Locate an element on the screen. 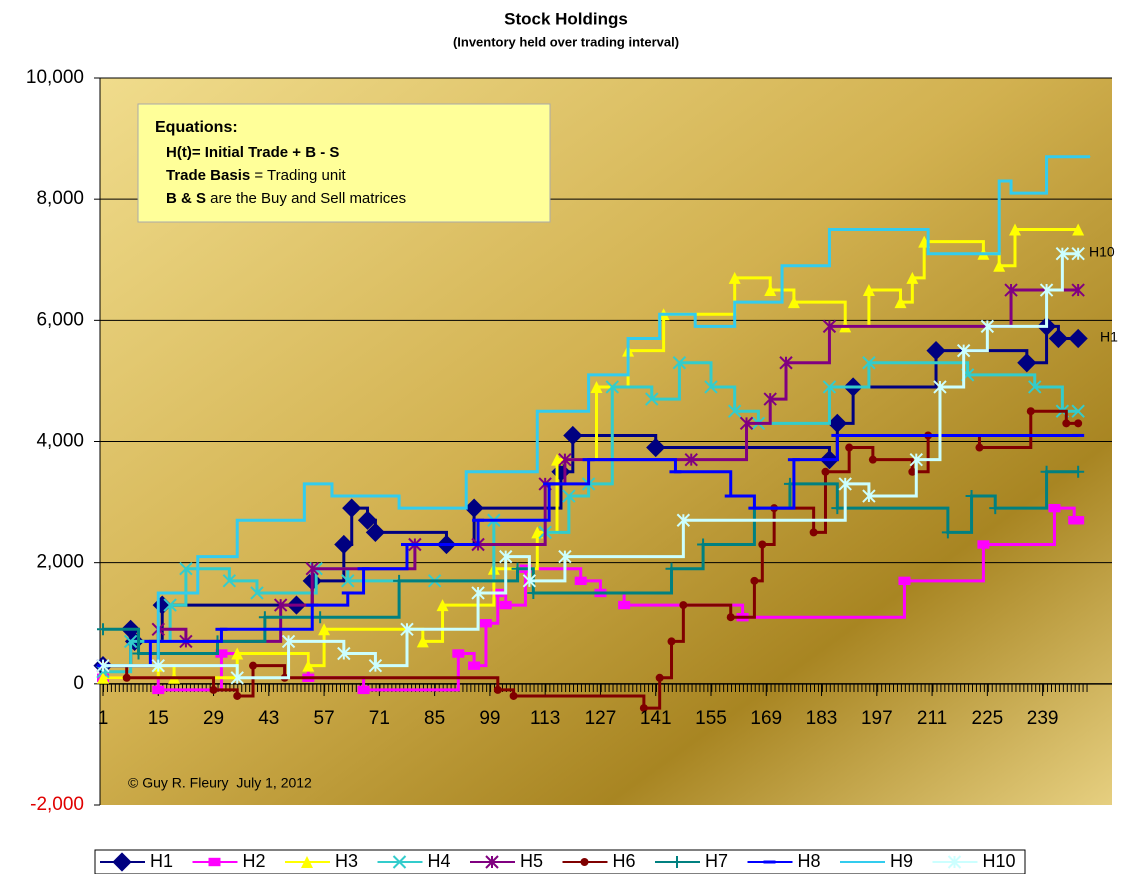  equation-line: H(t)= Initial Trade + B - S is located at coordinates (252, 152).